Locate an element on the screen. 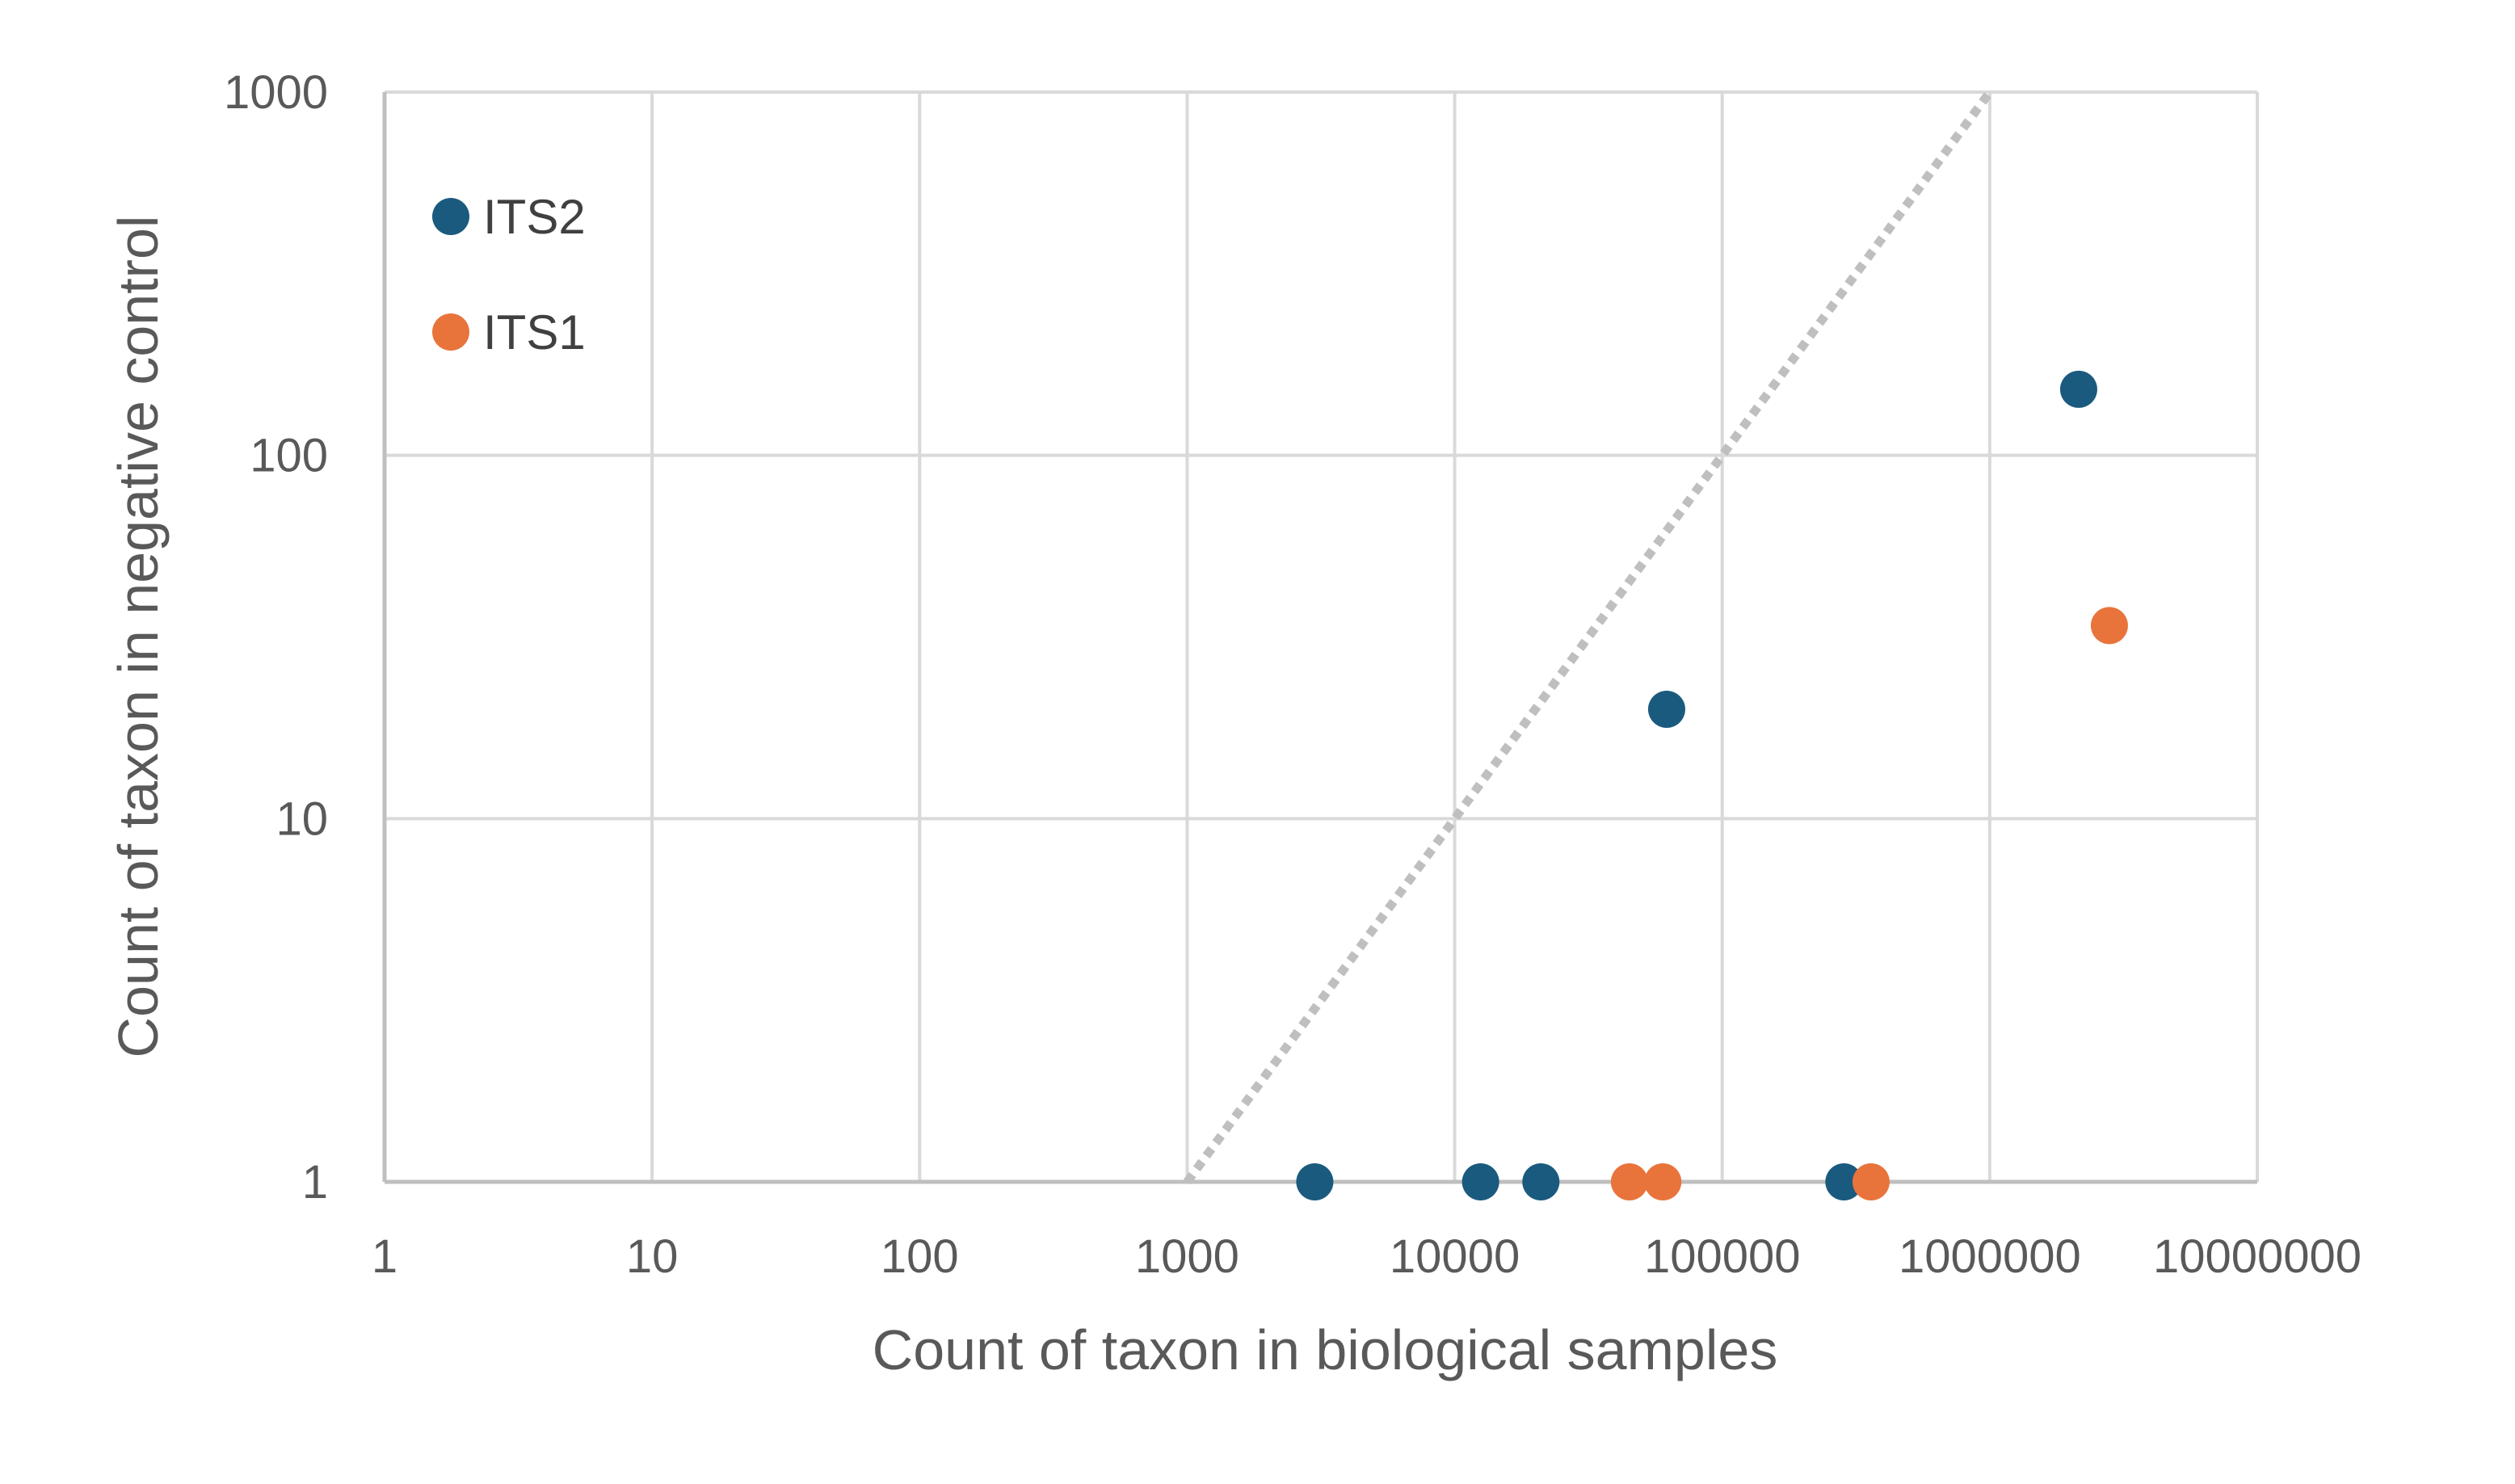 This screenshot has width=2515, height=1484. y-tick-label: 1000 is located at coordinates (276, 92).